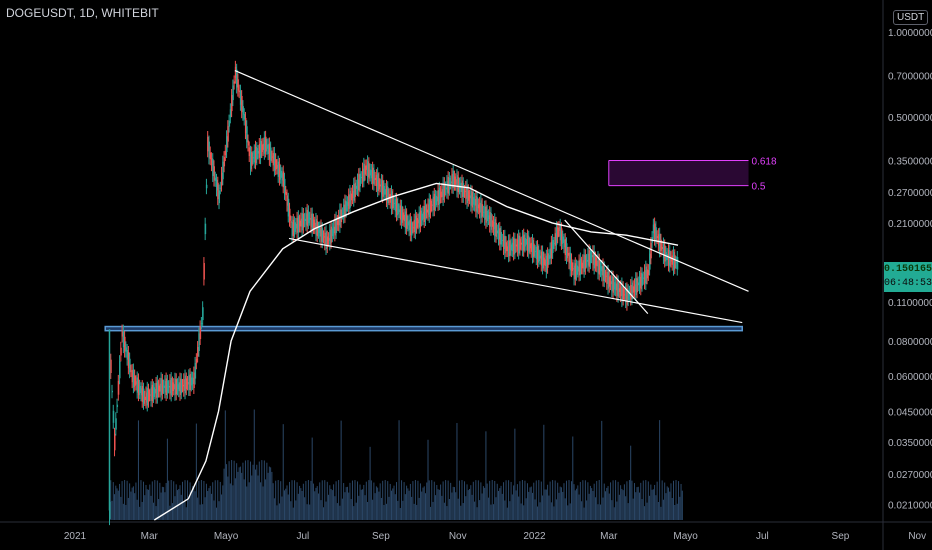 This screenshot has height=550, width=932. What do you see at coordinates (910, 506) in the screenshot?
I see `y-tick-label: 0.0210000` at bounding box center [910, 506].